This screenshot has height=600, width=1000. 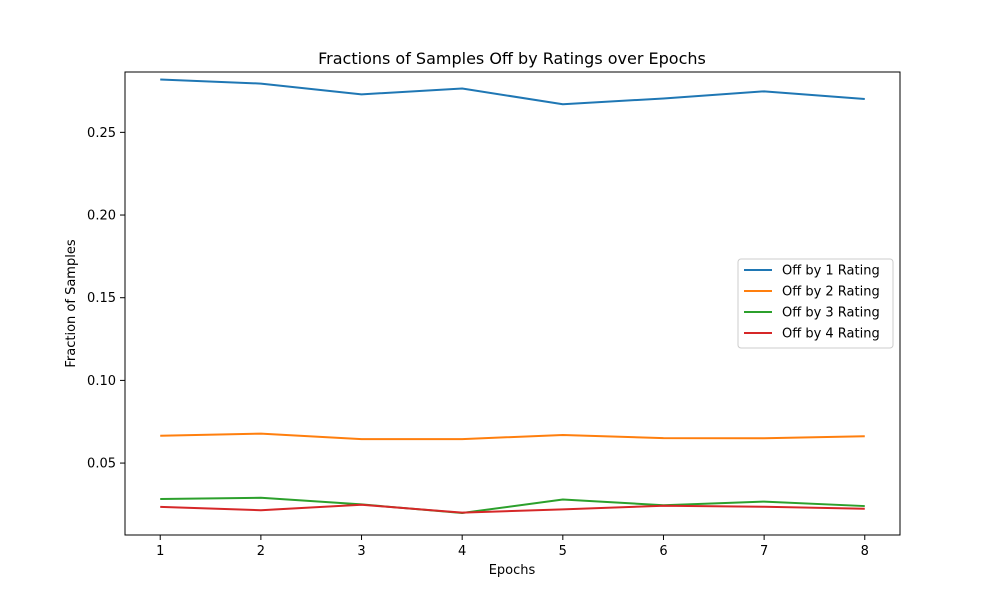 I want to click on y-tick-label: 0.05, so click(x=101, y=464).